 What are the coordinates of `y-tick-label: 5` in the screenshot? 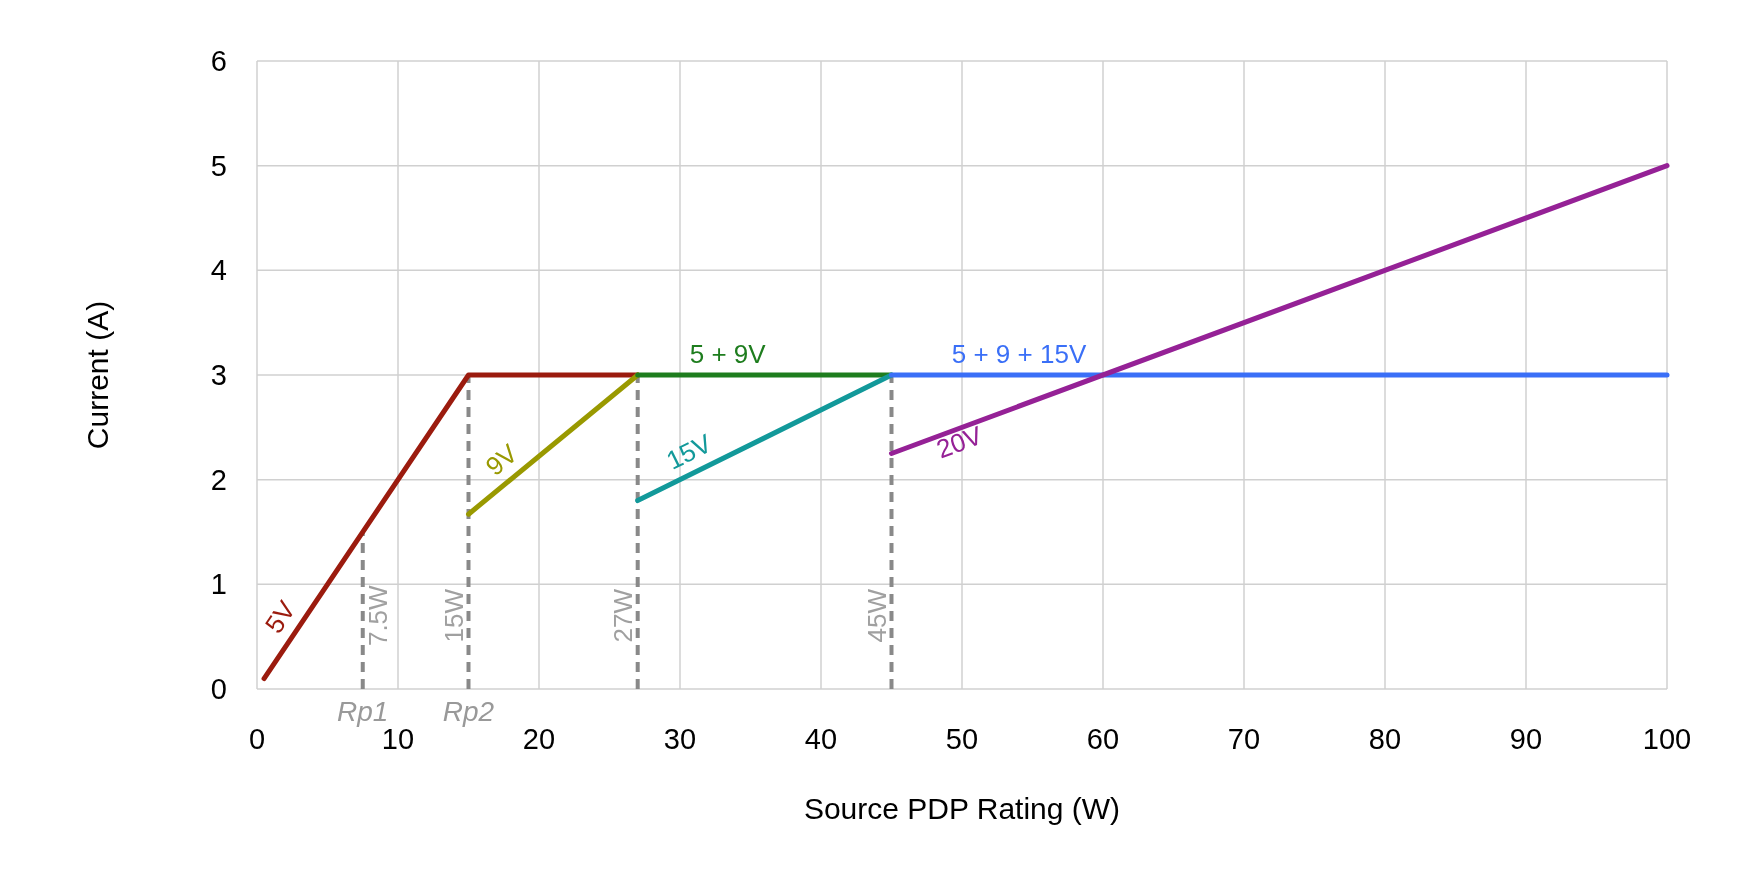 It's located at (218, 165).